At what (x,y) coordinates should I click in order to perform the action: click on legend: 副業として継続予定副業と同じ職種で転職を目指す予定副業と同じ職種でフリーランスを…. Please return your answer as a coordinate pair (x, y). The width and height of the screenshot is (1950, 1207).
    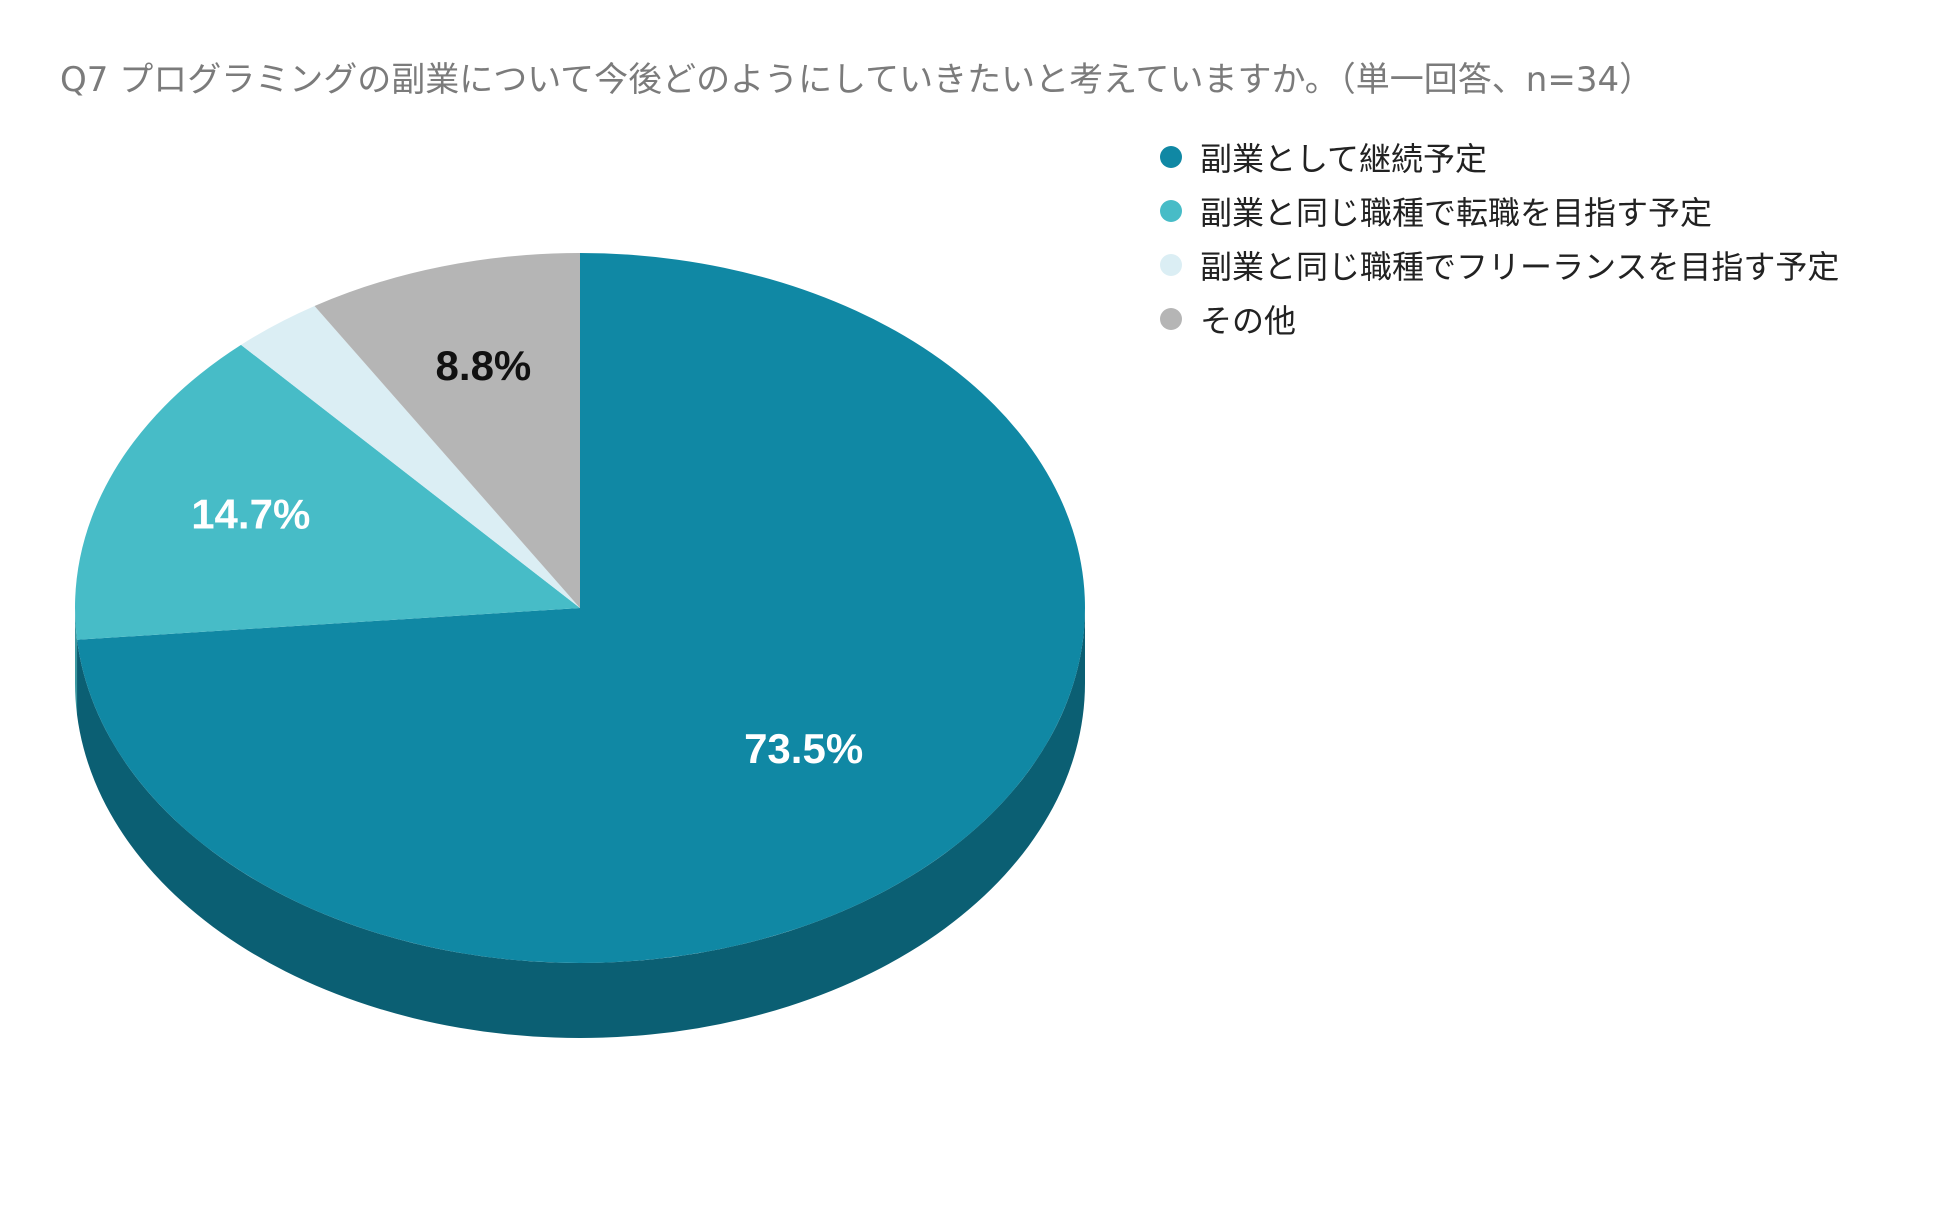
    Looking at the image, I should click on (1499, 238).